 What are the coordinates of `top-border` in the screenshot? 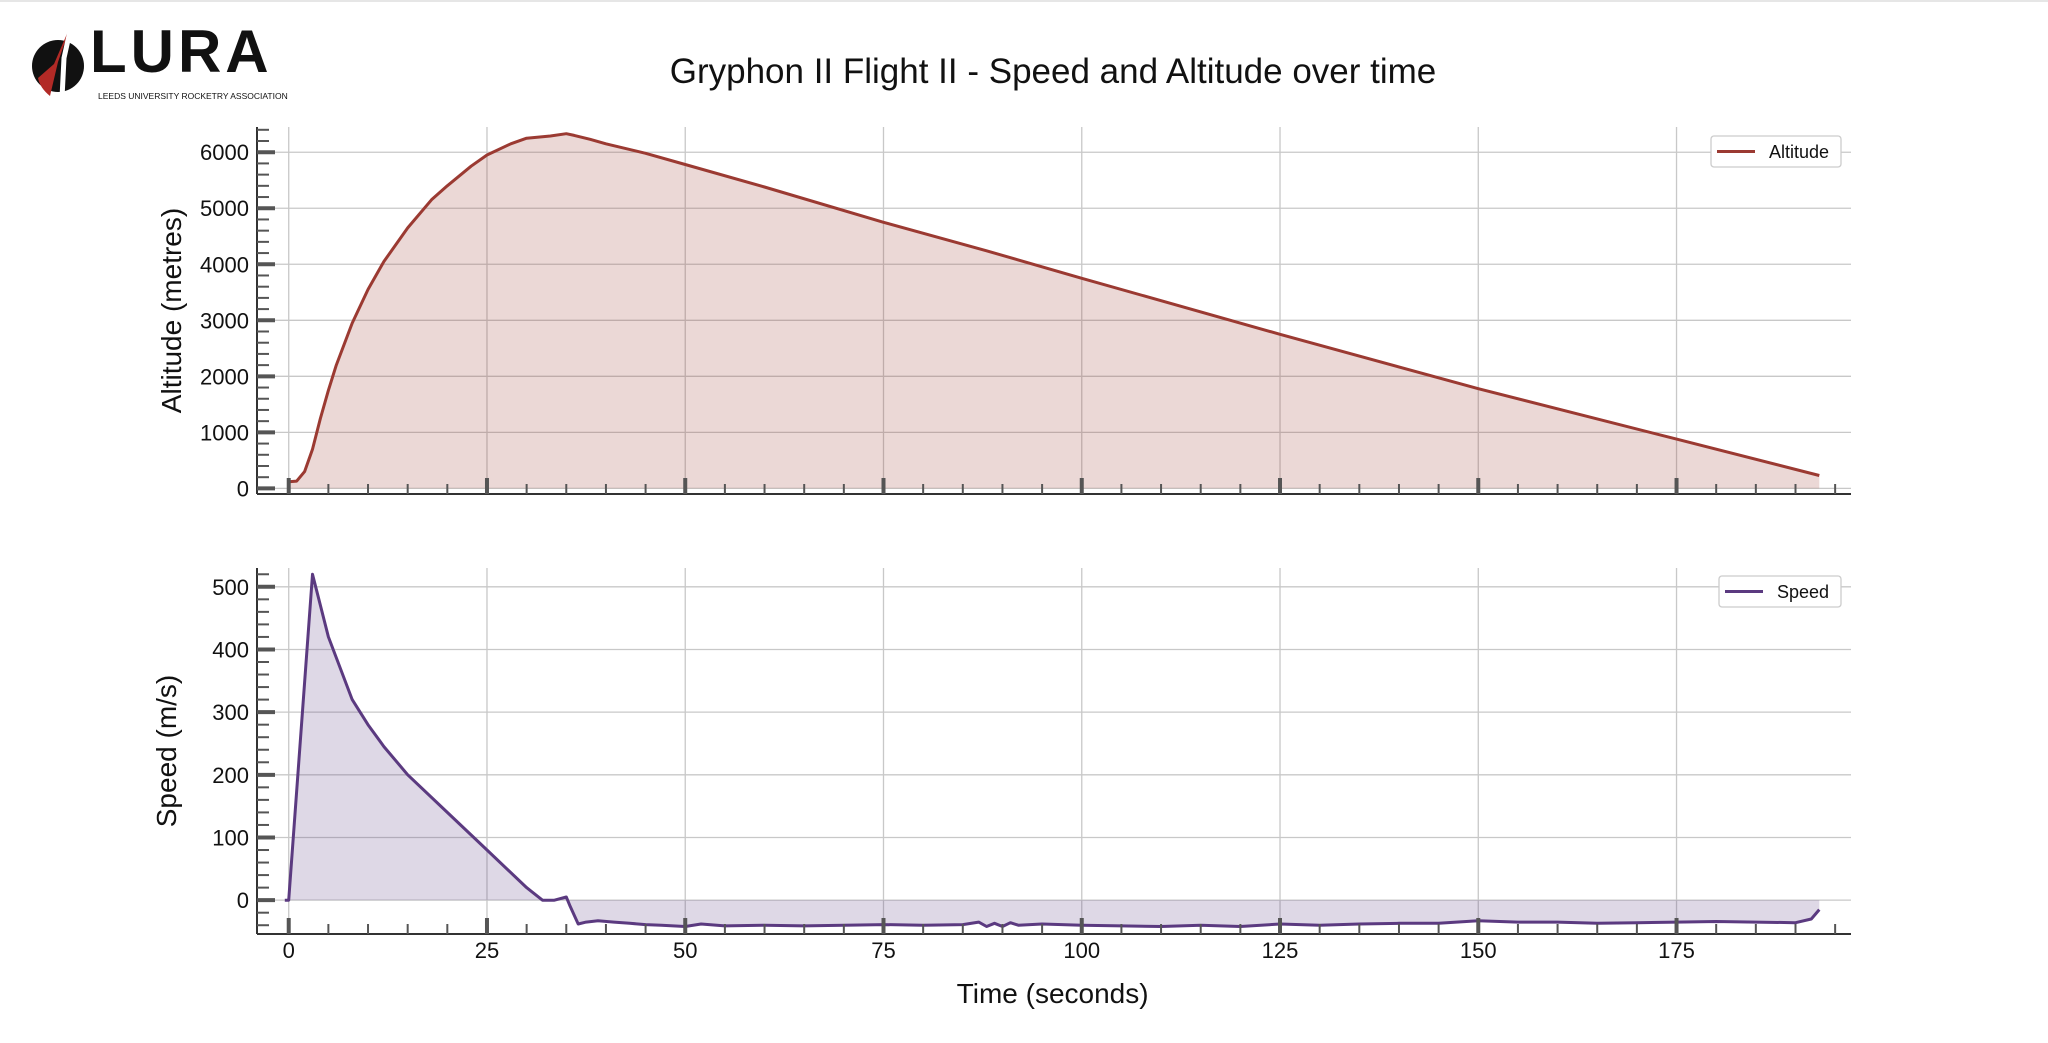 It's located at (1024, 1).